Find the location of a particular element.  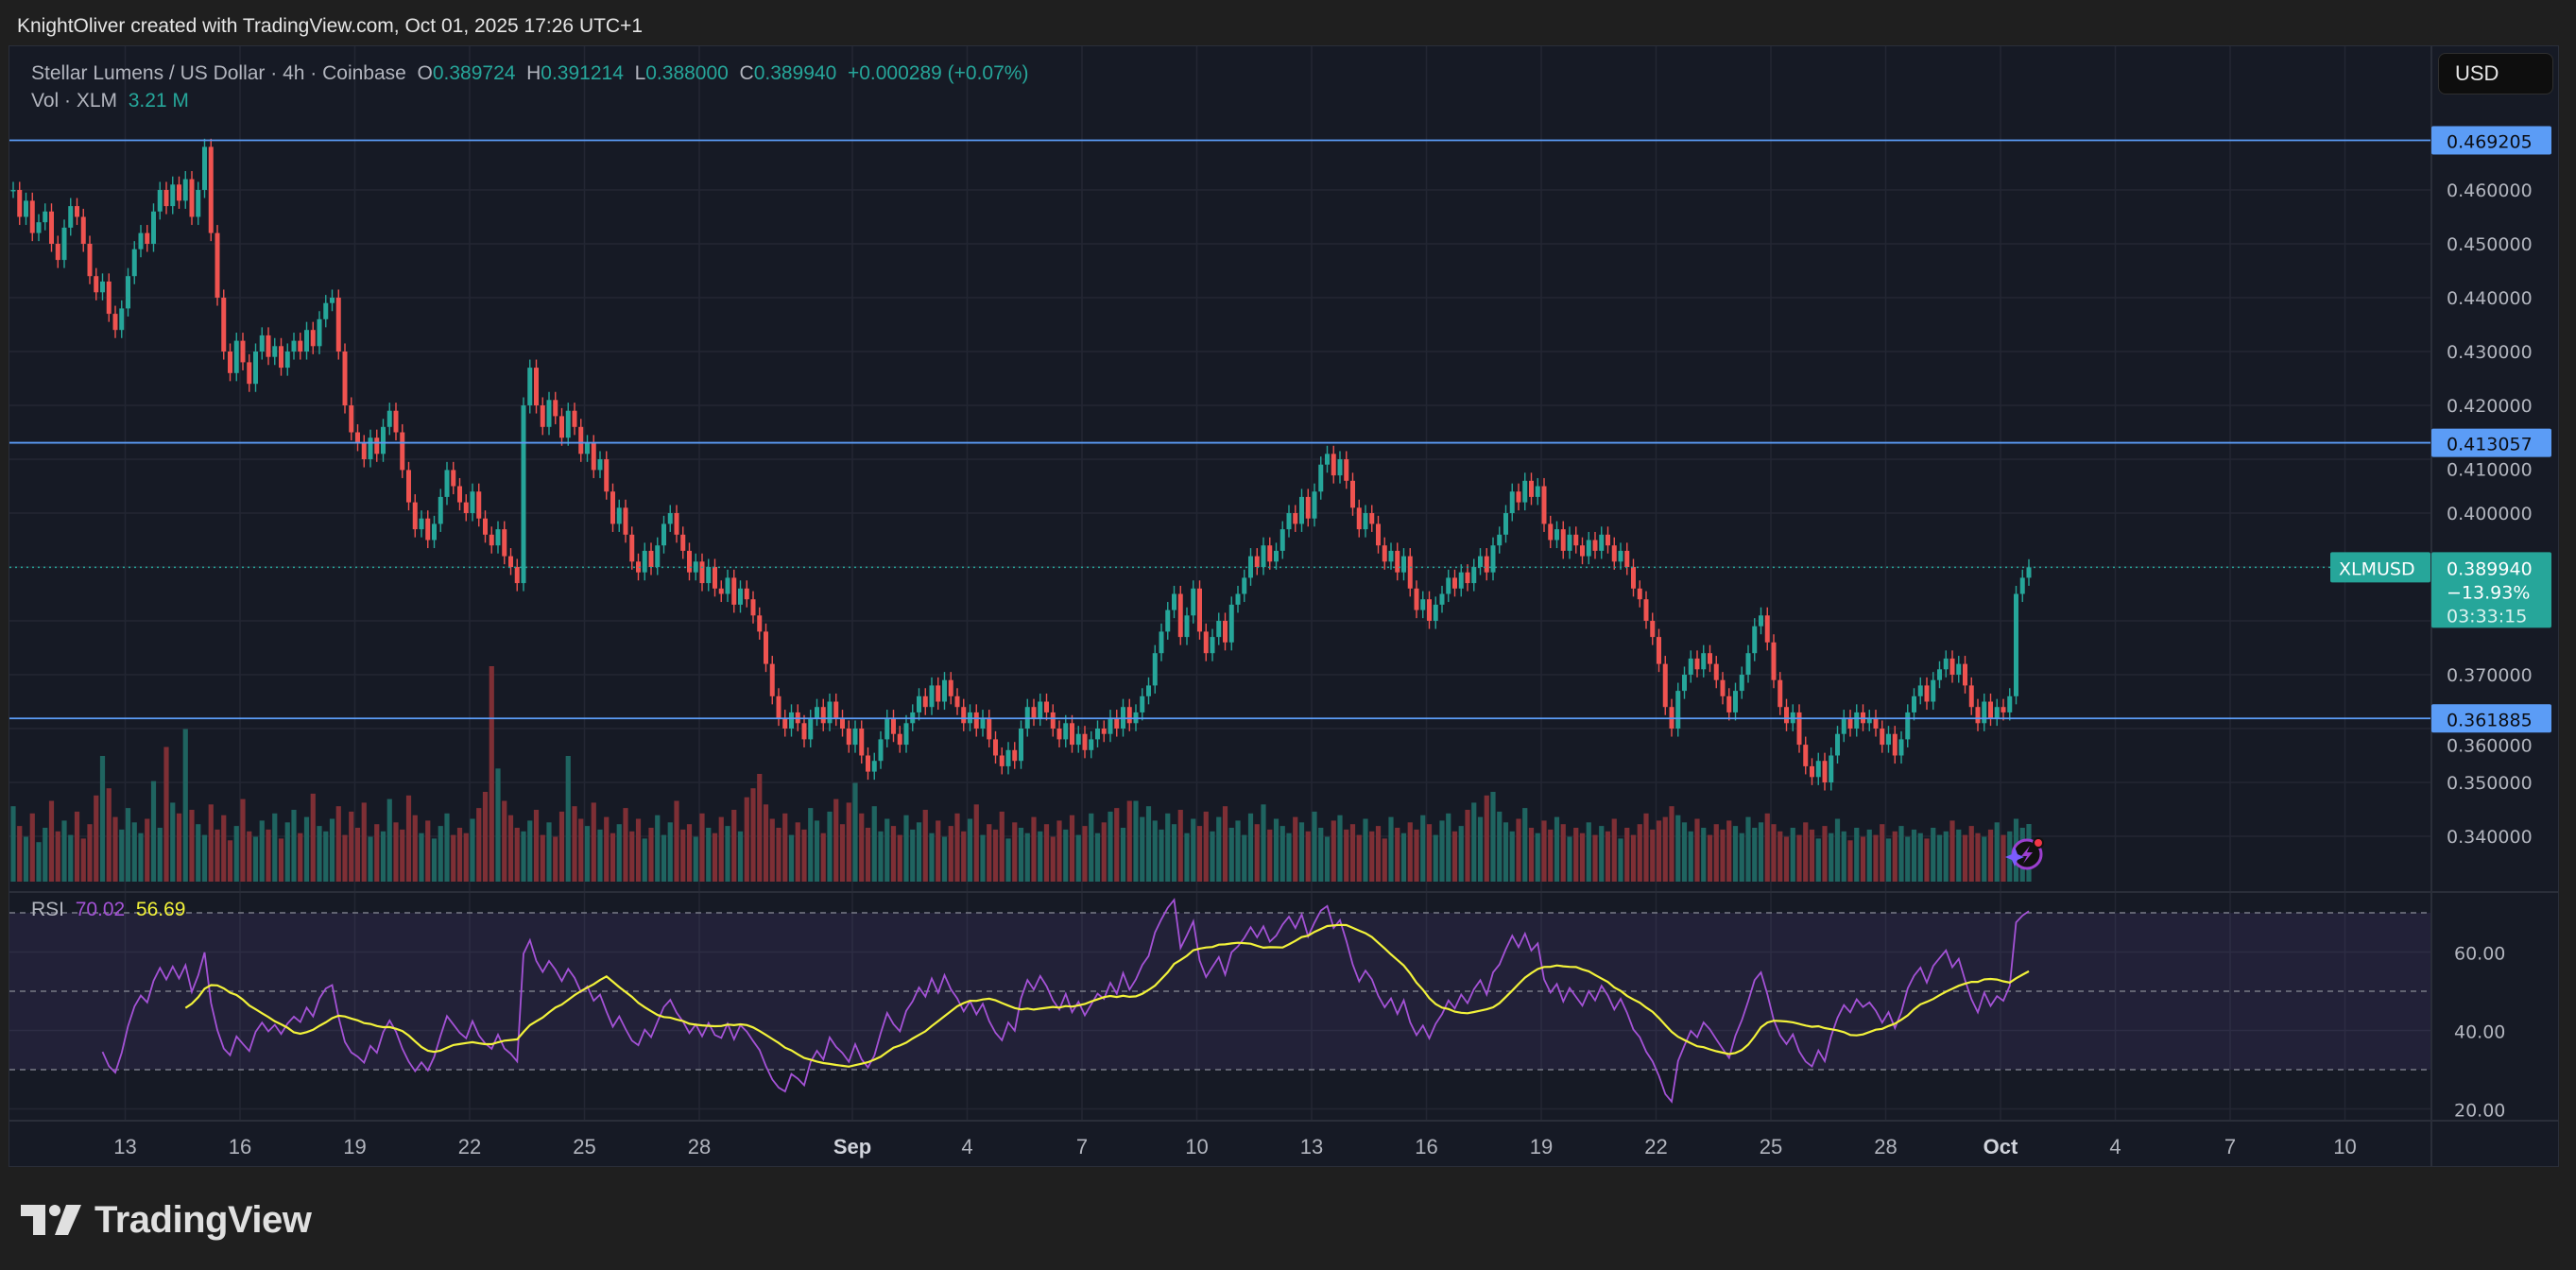

rsi-line is located at coordinates (1065, 1001).